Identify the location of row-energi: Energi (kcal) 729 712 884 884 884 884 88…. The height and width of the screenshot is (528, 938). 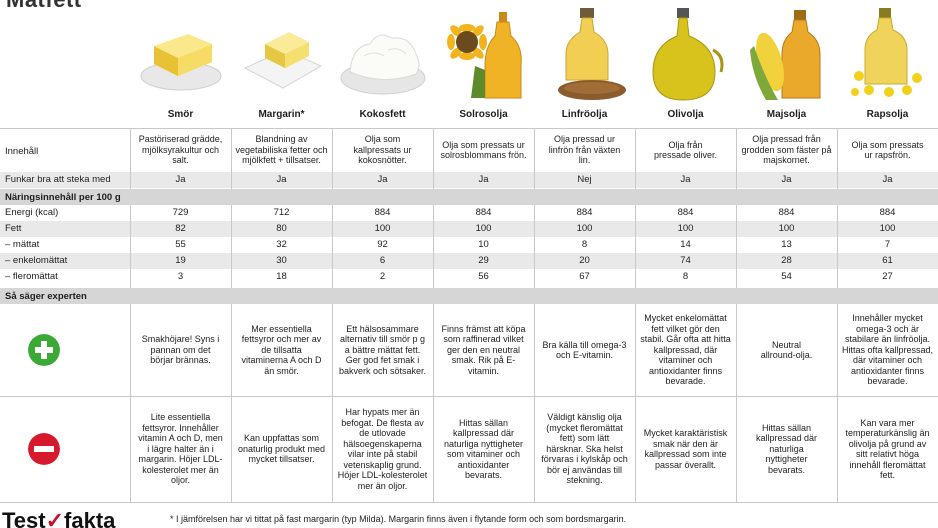
(469, 213).